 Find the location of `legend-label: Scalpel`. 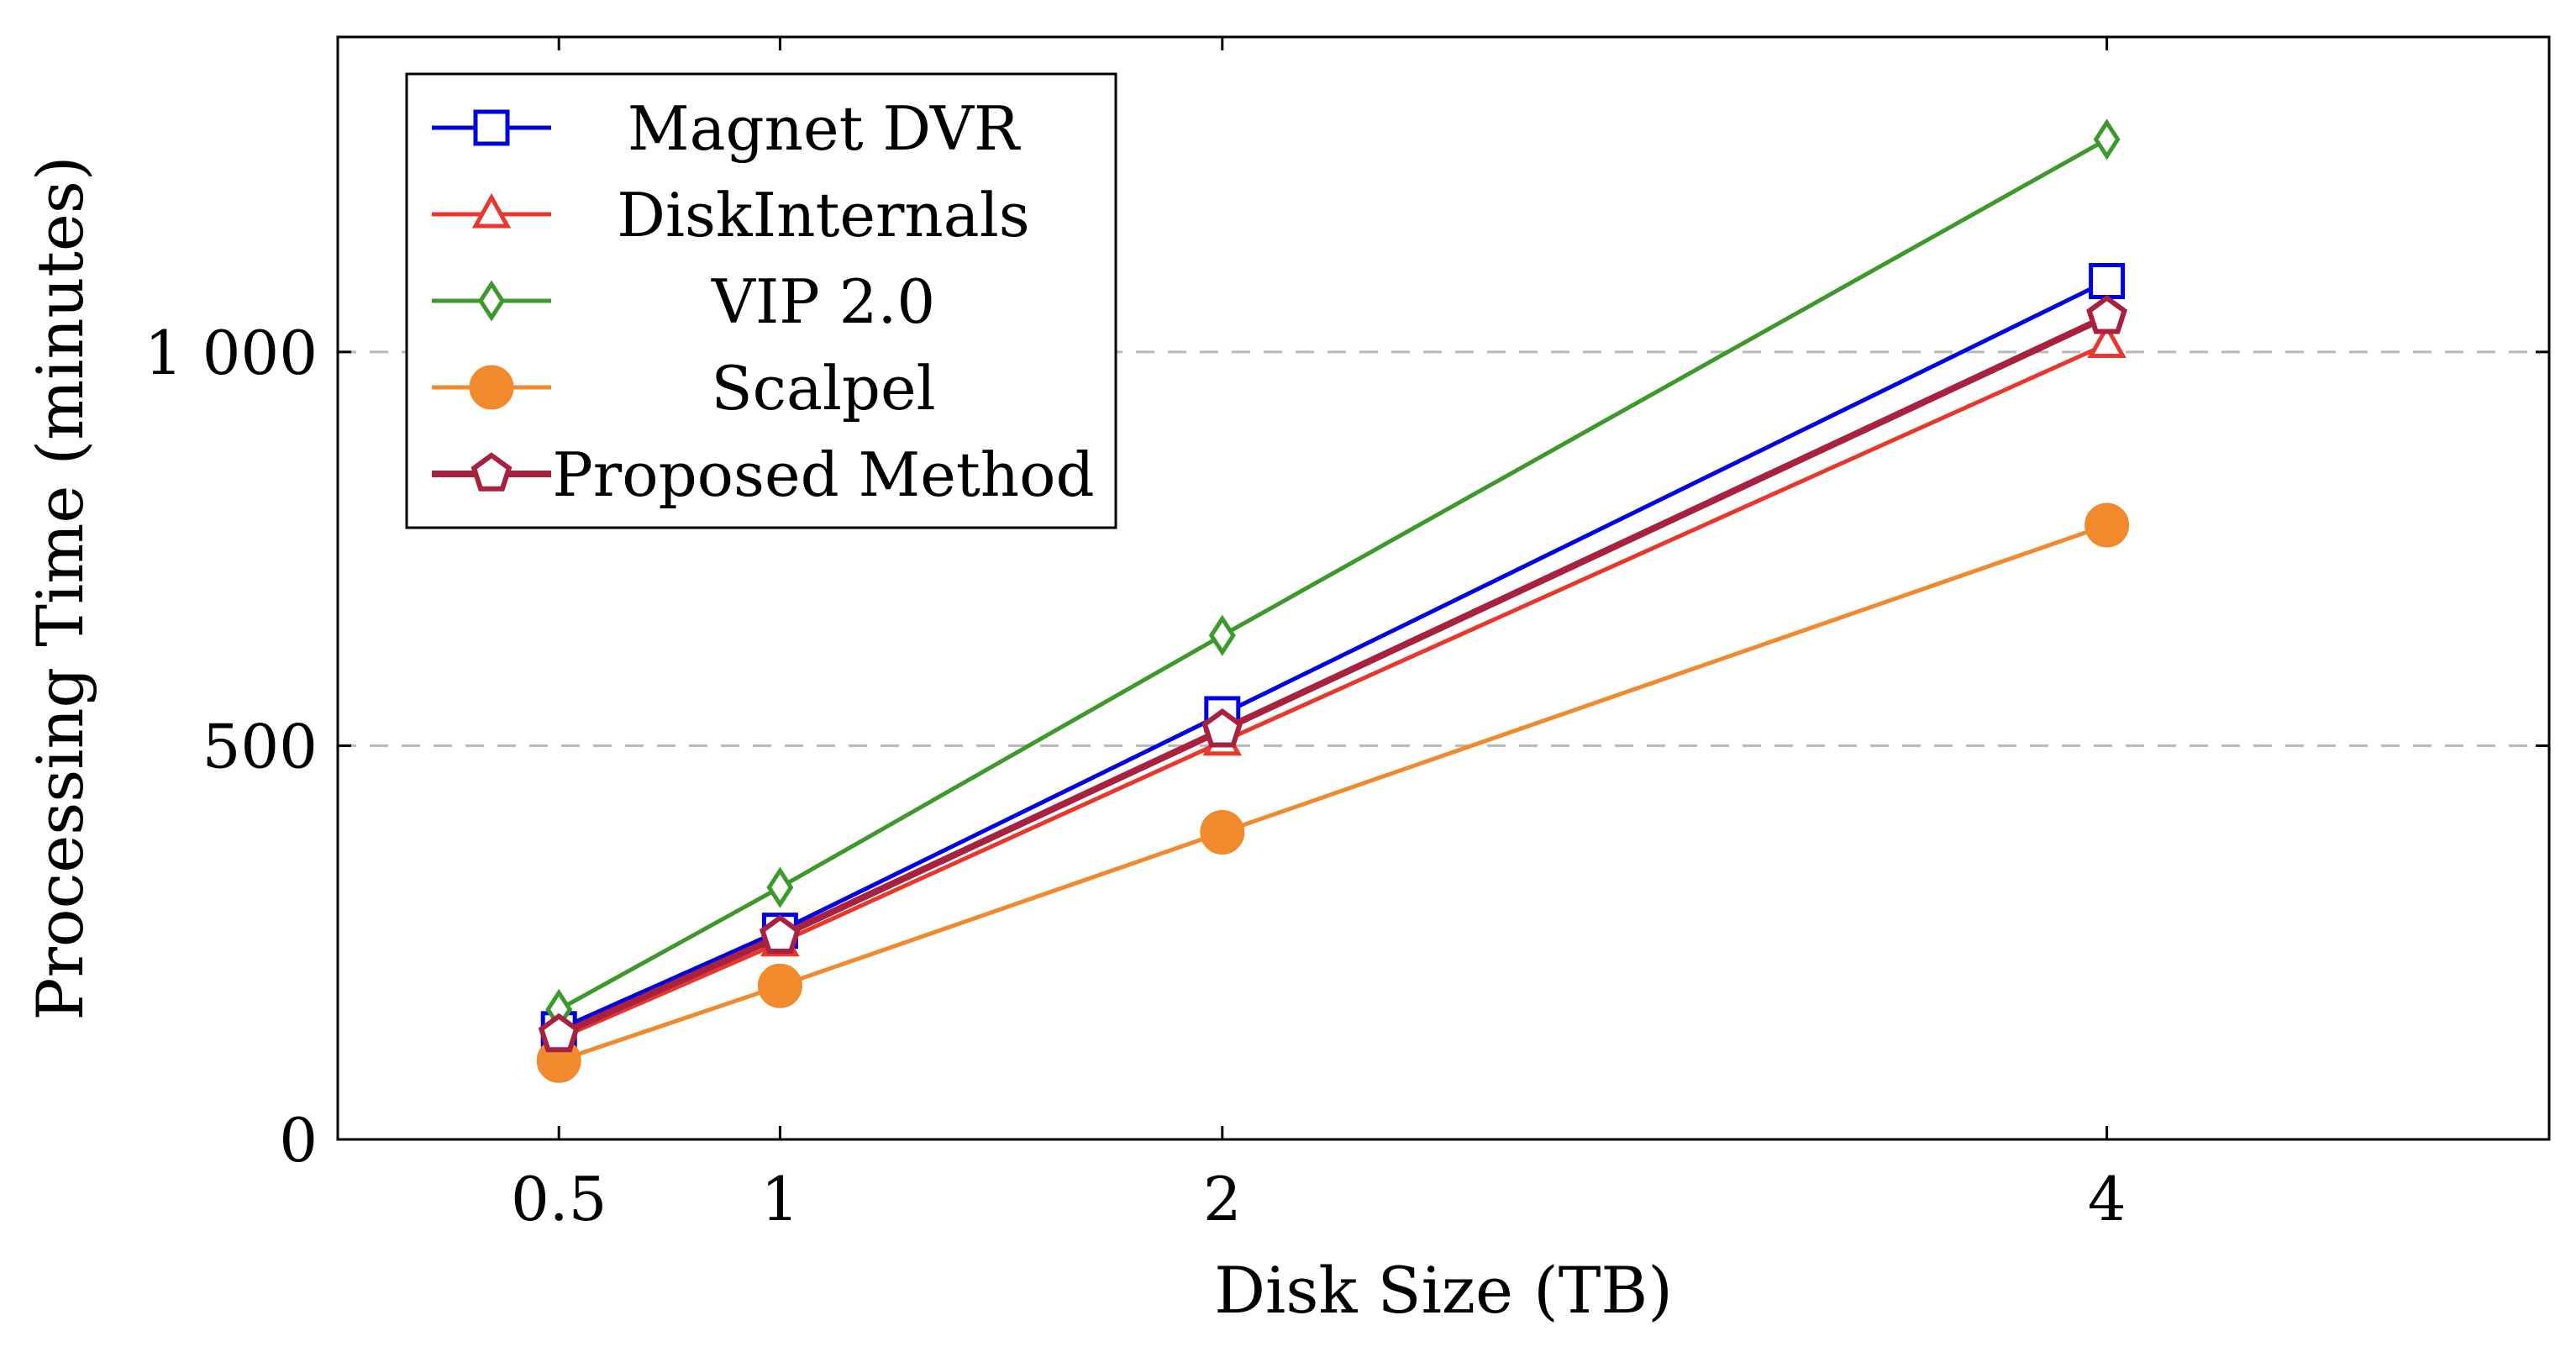

legend-label: Scalpel is located at coordinates (823, 388).